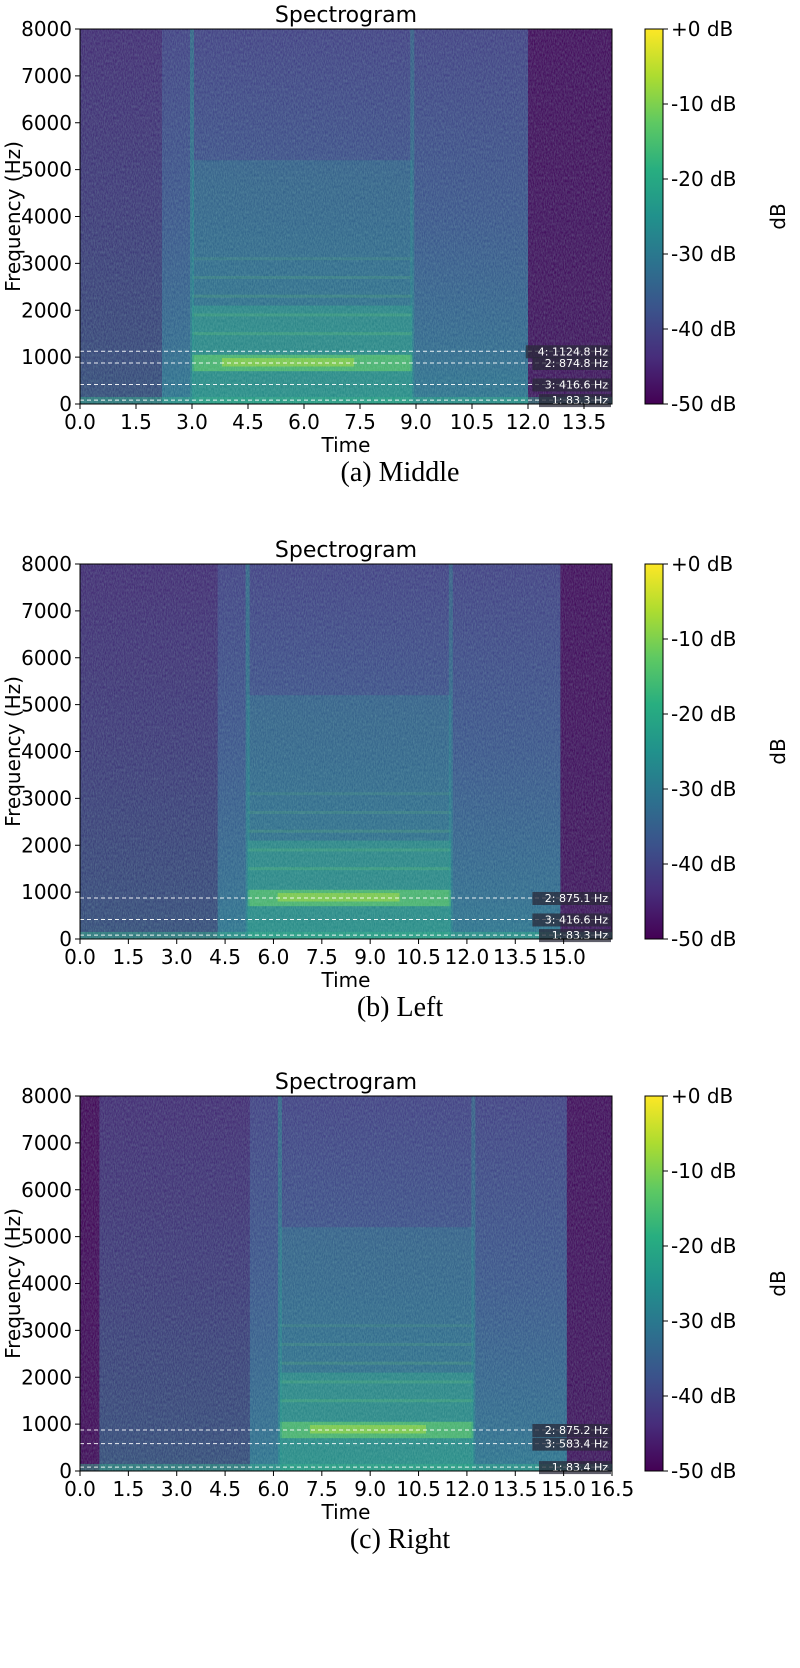  Describe the element at coordinates (576, 898) in the screenshot. I see `marker-label: 2: 875.1 Hz` at that location.